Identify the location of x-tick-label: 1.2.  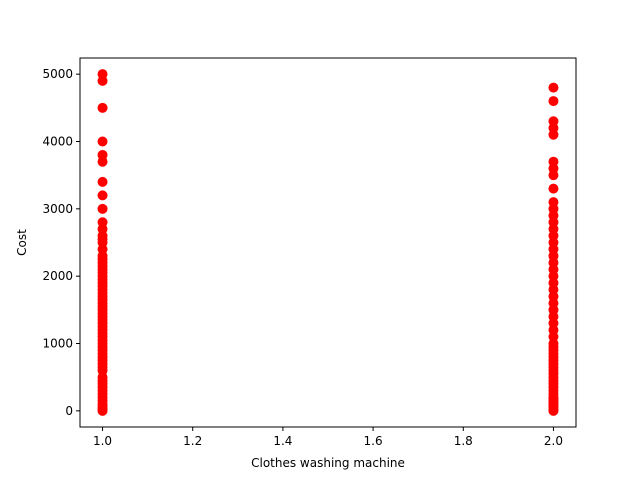
(192, 441).